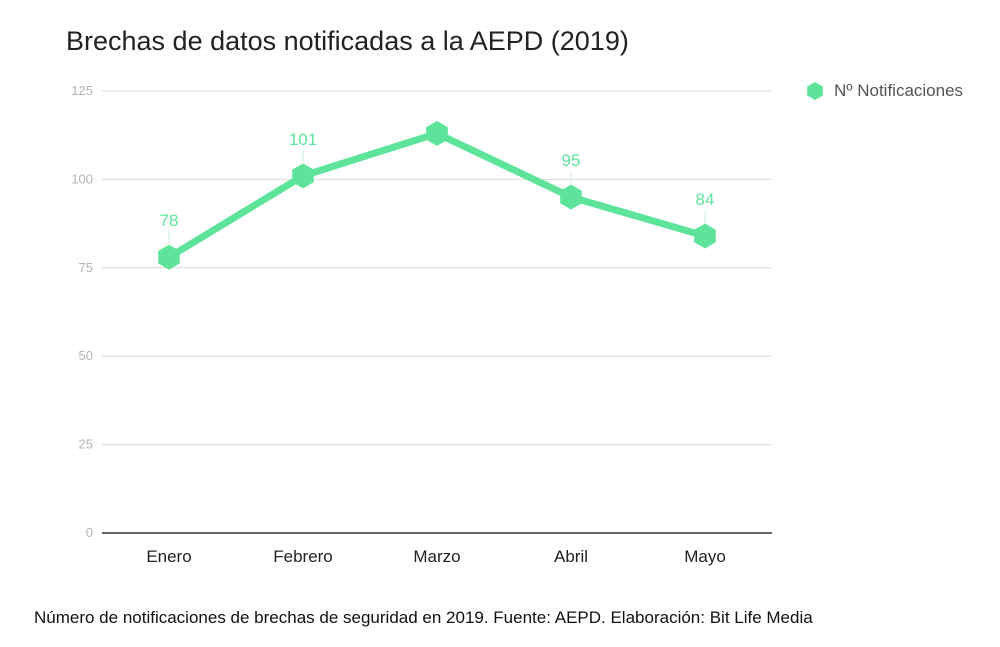 The height and width of the screenshot is (647, 1000). What do you see at coordinates (899, 90) in the screenshot?
I see `legend-label: Nº Notificaciones` at bounding box center [899, 90].